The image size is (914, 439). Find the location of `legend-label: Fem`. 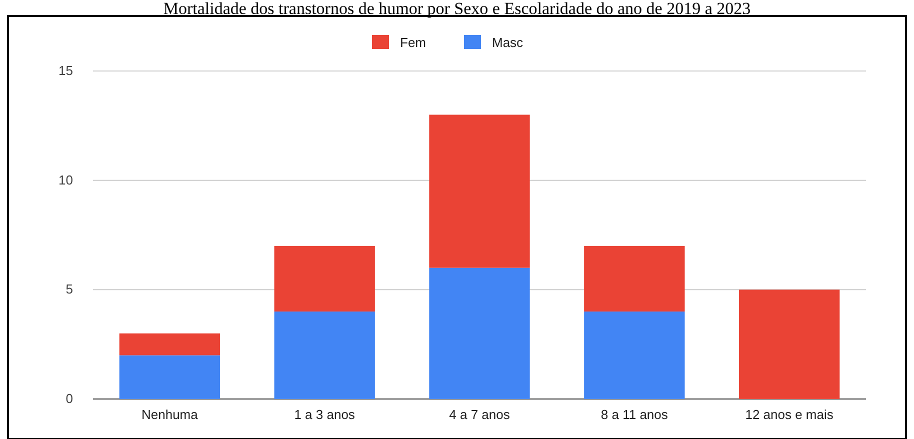

legend-label: Fem is located at coordinates (413, 42).